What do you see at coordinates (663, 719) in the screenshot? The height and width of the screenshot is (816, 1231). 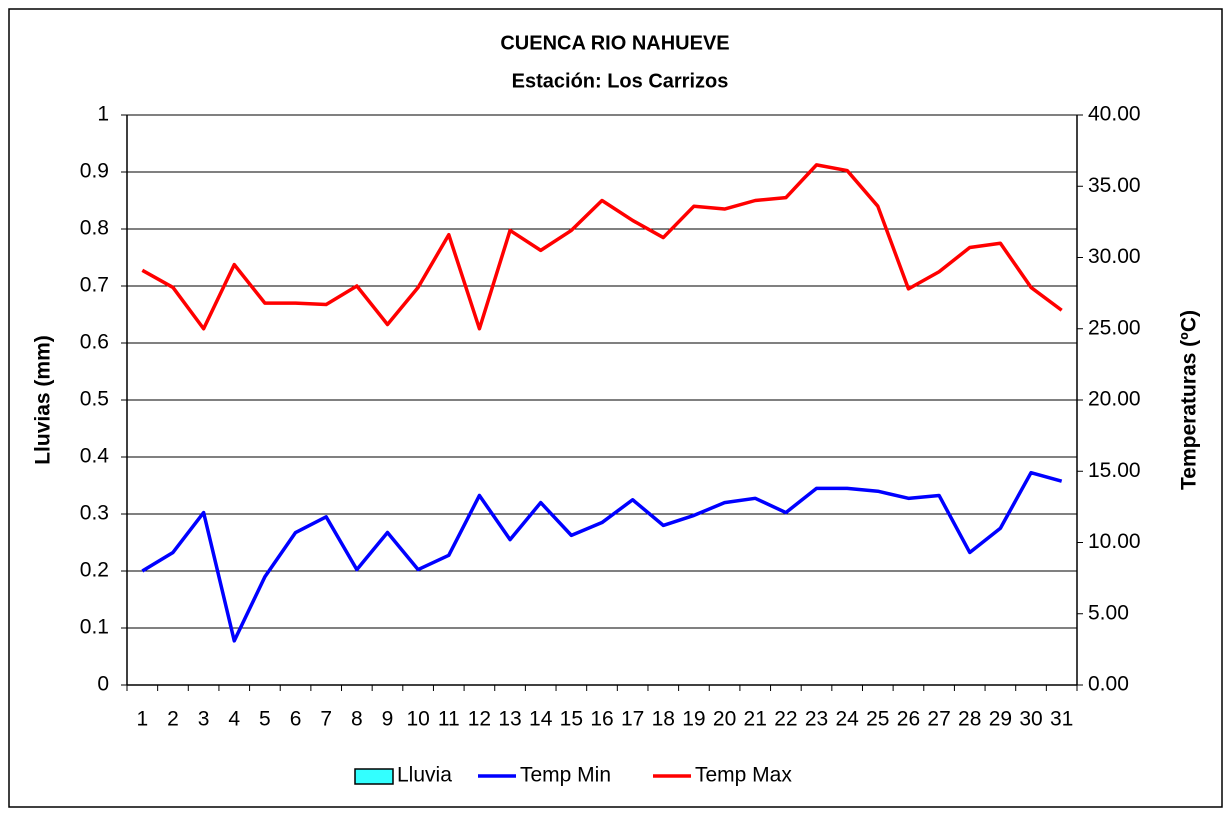 I see `x-tick-label: 18` at bounding box center [663, 719].